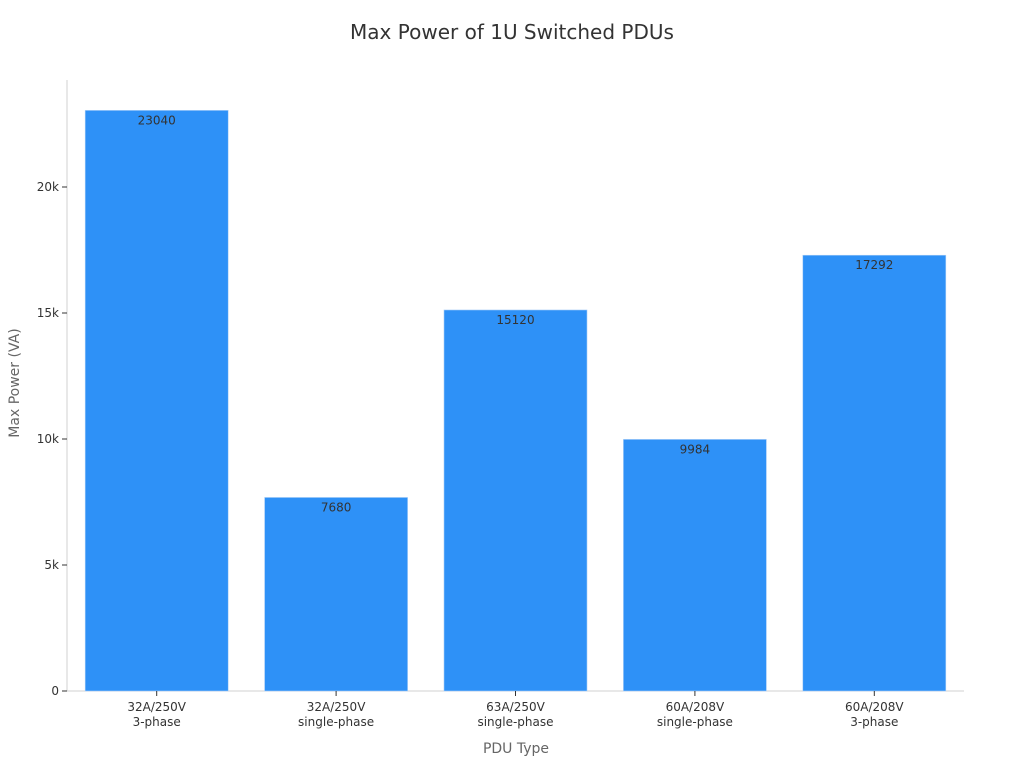 This screenshot has width=1024, height=768. I want to click on bar-value-label: 15120, so click(515, 320).